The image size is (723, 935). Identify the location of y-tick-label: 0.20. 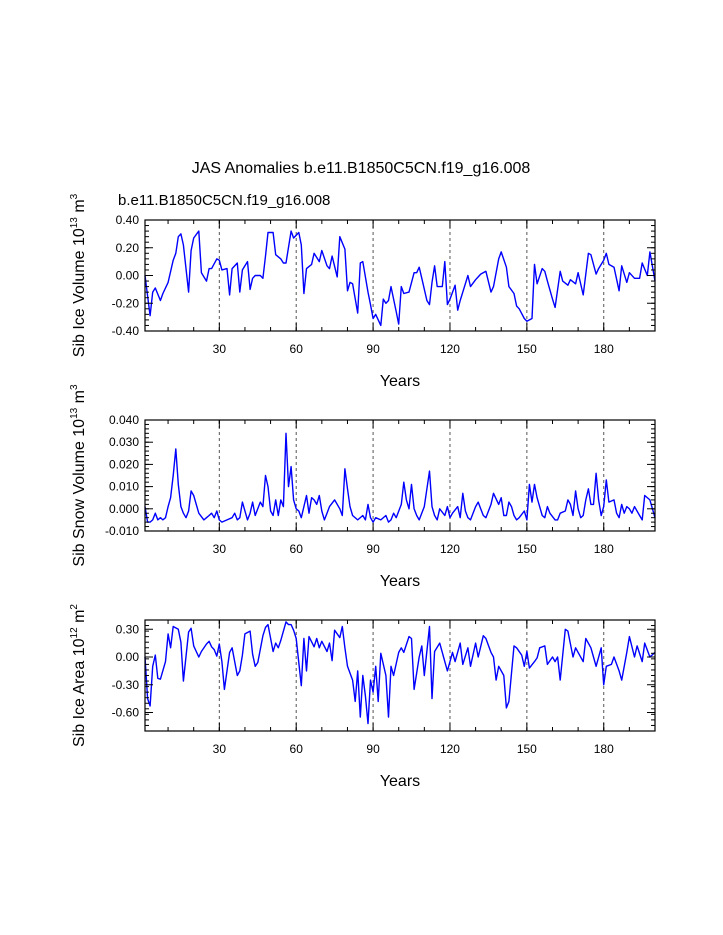
(128, 248).